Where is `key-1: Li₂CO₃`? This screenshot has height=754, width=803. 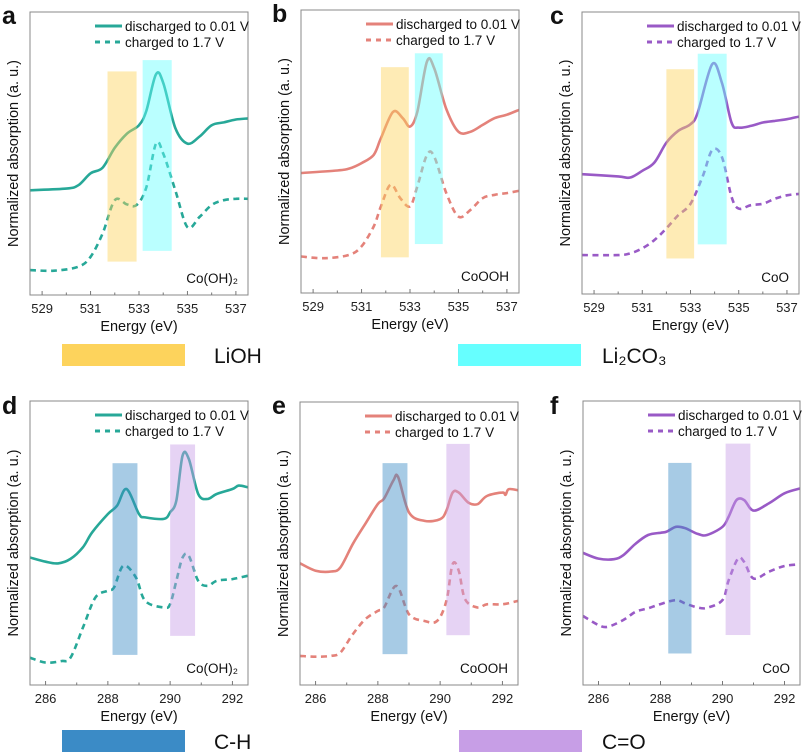 key-1: Li₂CO₃ is located at coordinates (562, 356).